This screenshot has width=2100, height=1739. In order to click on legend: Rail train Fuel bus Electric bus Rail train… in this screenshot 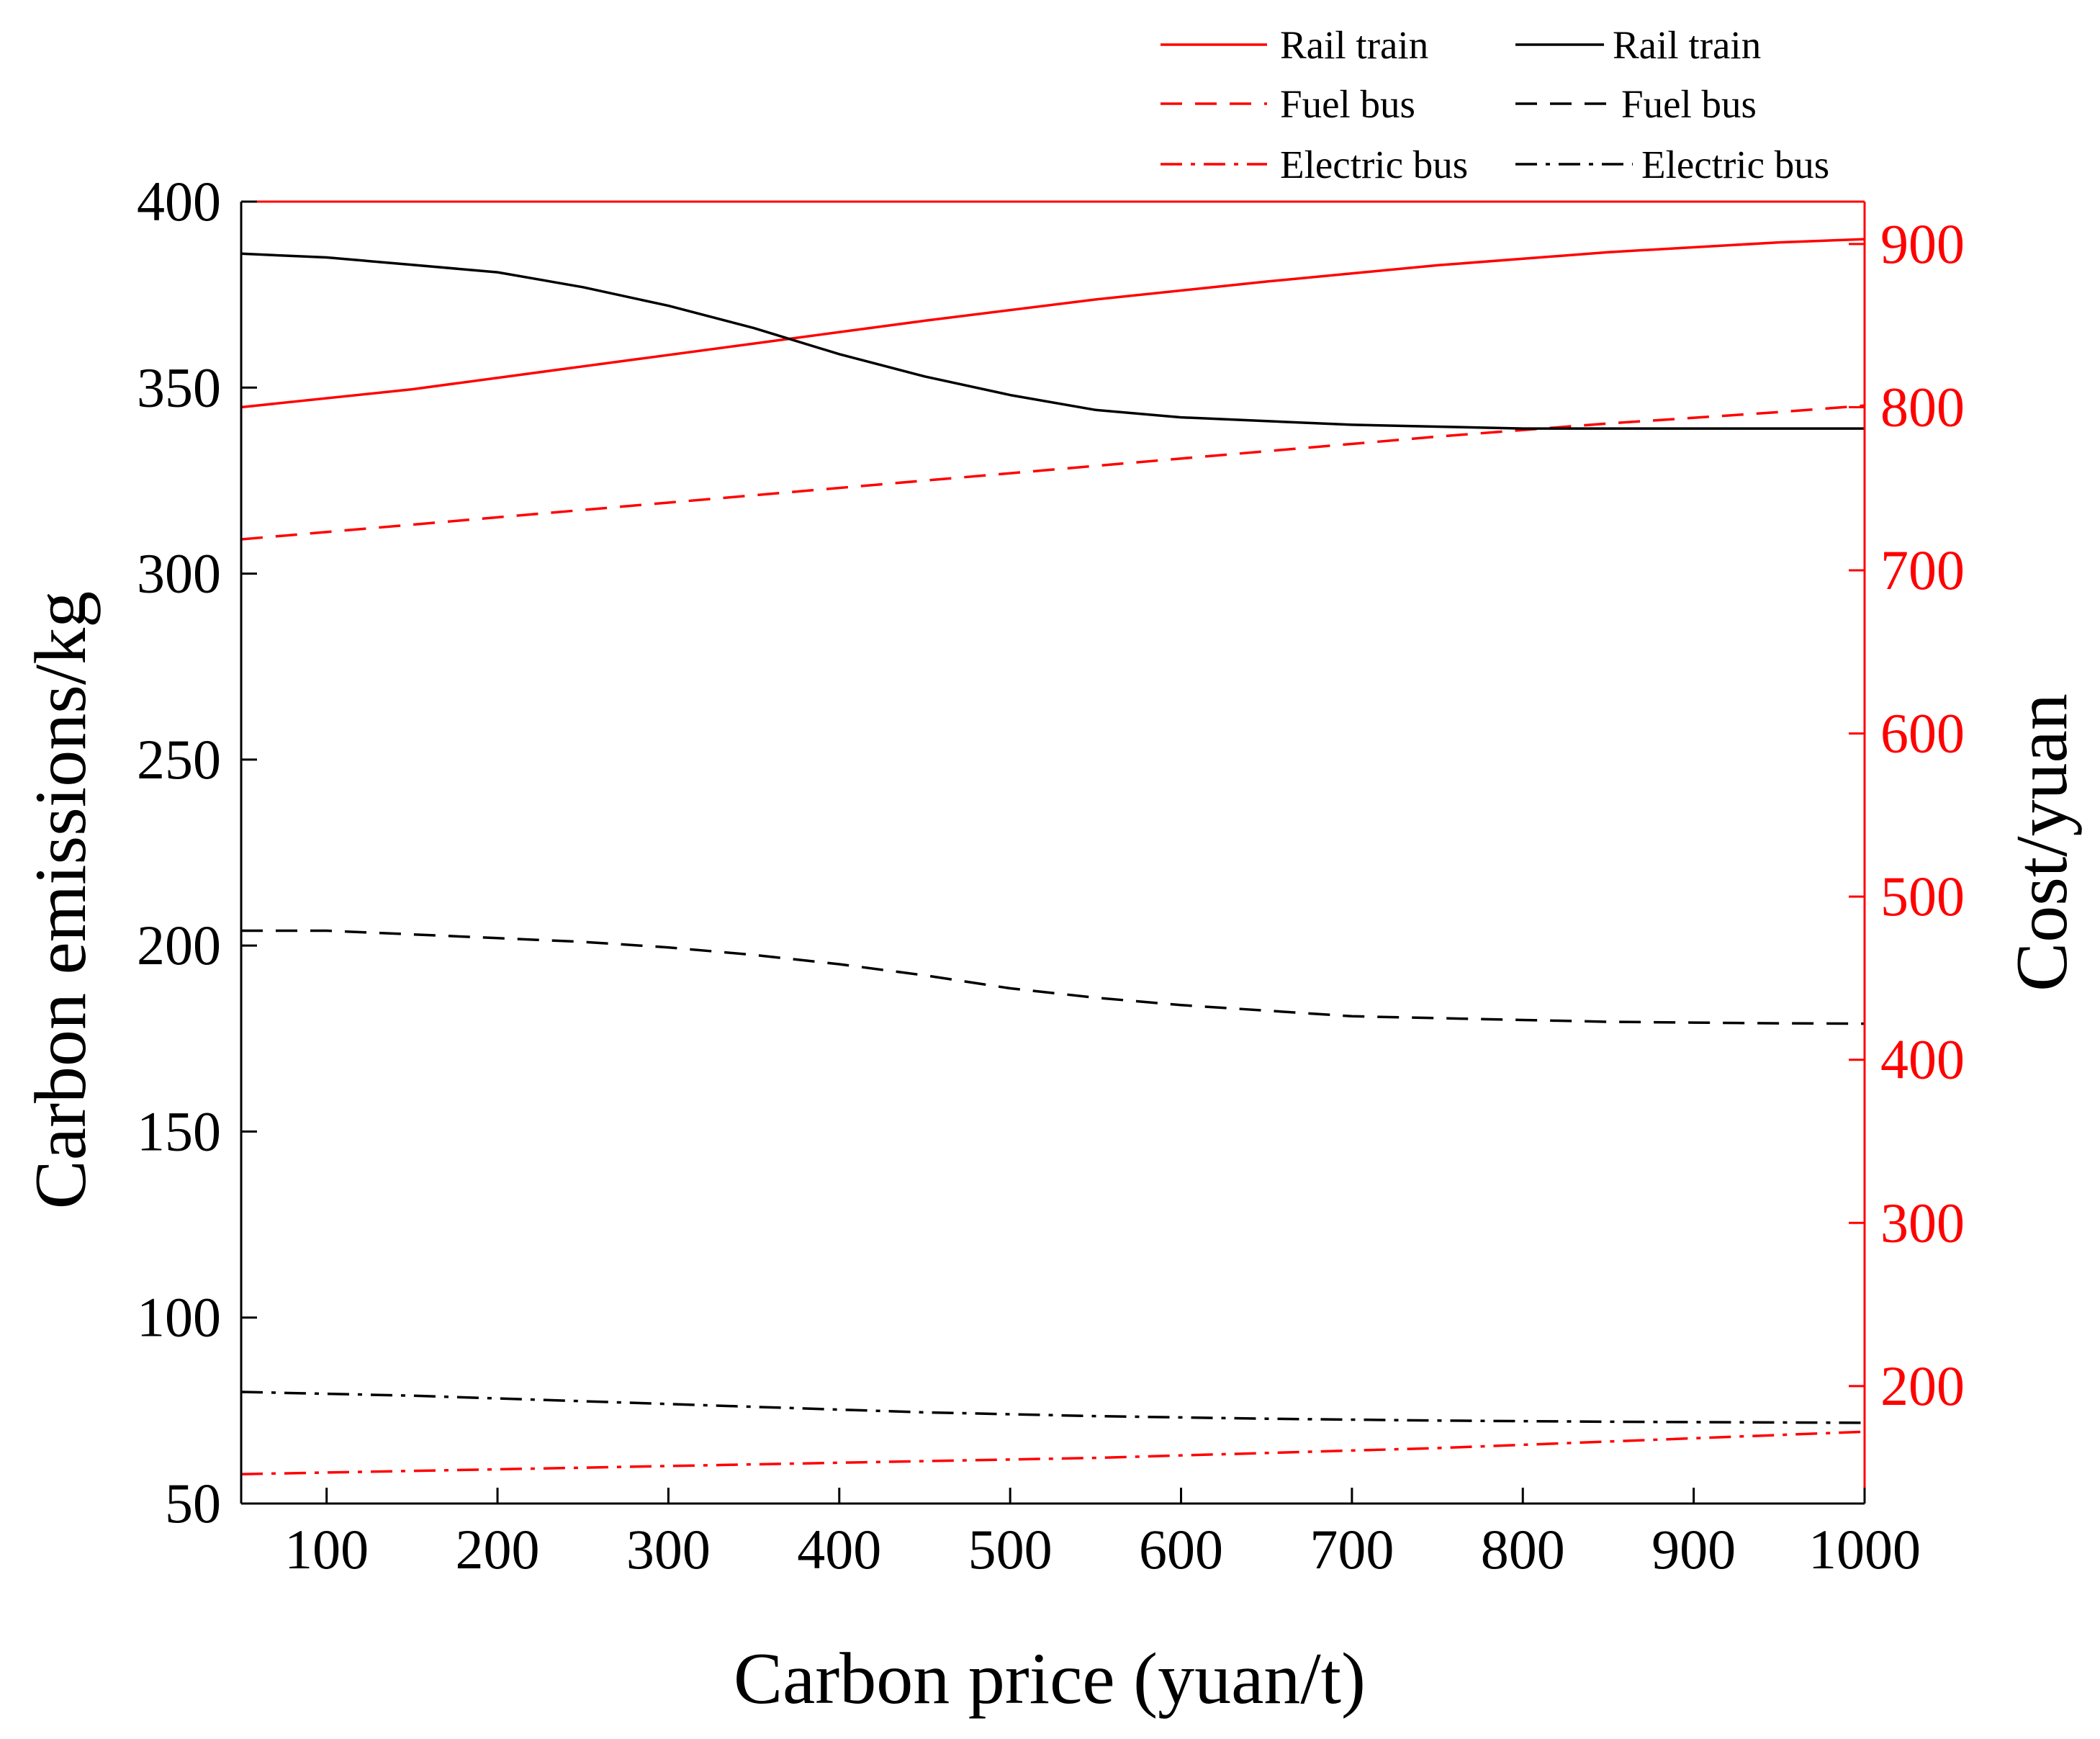, I will do `click(1495, 105)`.